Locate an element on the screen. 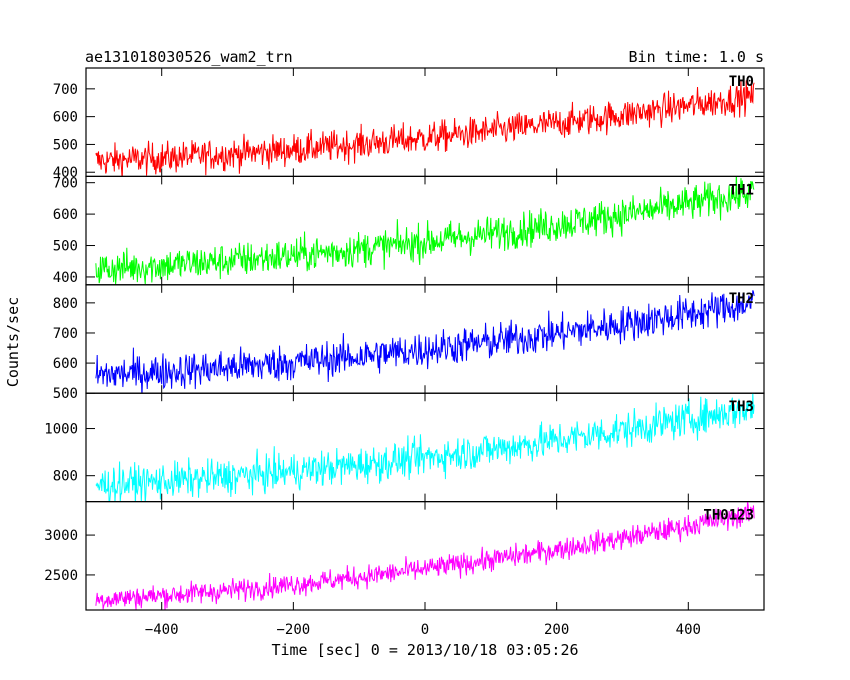 The height and width of the screenshot is (680, 850). series-line-th1 is located at coordinates (425, 230).